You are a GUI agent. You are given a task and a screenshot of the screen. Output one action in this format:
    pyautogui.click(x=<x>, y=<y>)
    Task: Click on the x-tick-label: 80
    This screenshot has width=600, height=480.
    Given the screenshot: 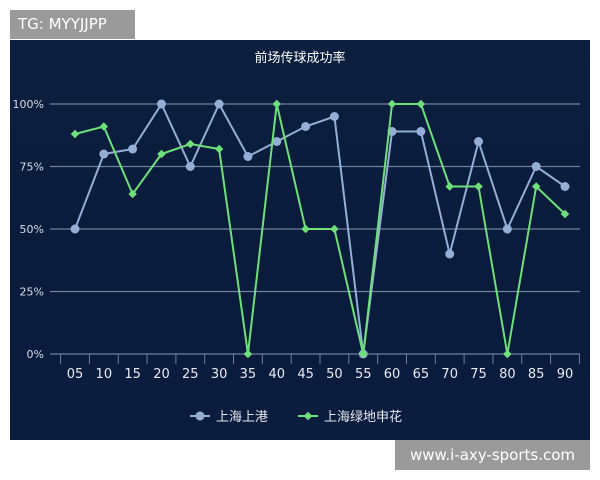 What is the action you would take?
    pyautogui.click(x=507, y=374)
    